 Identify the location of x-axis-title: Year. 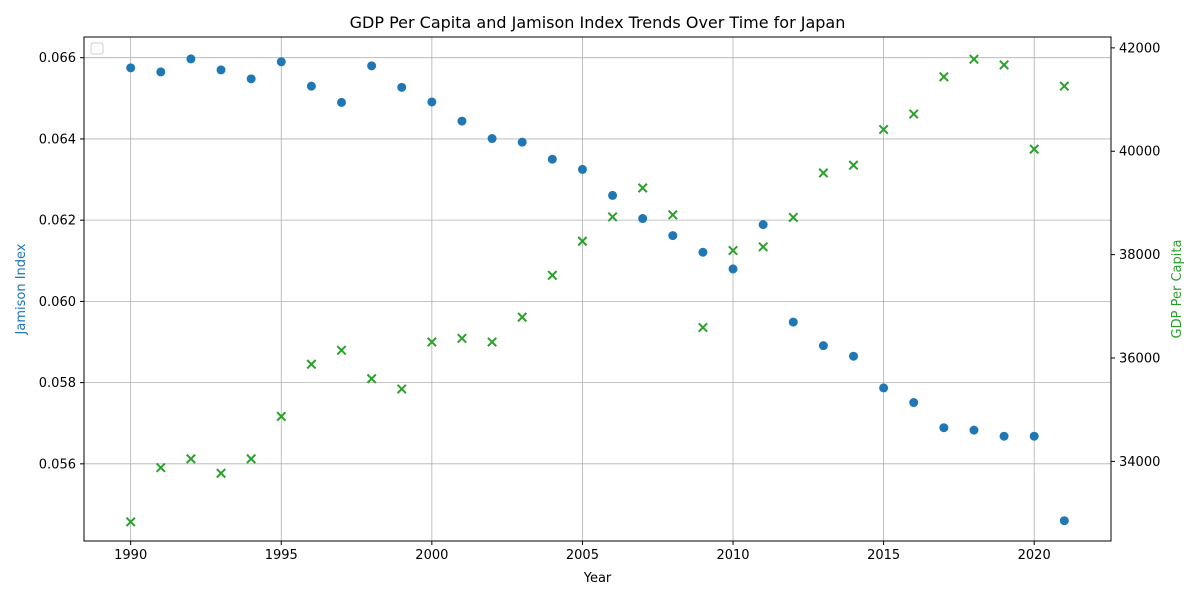
(597, 578).